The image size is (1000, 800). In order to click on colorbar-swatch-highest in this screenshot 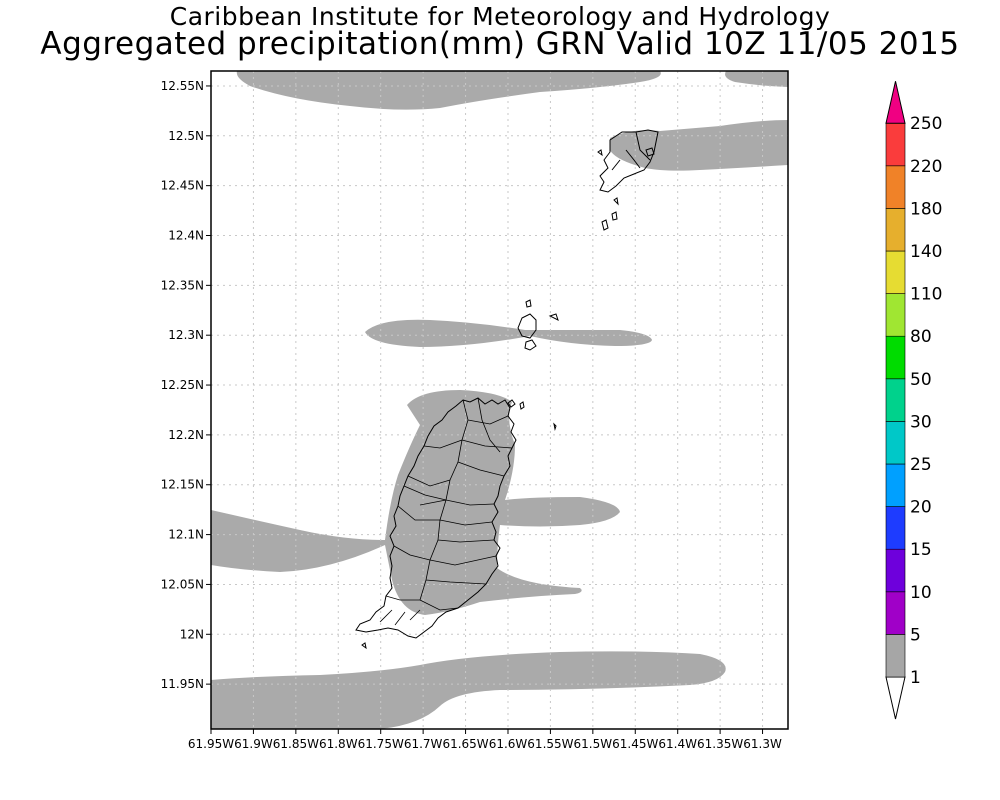, I will do `click(895, 102)`.